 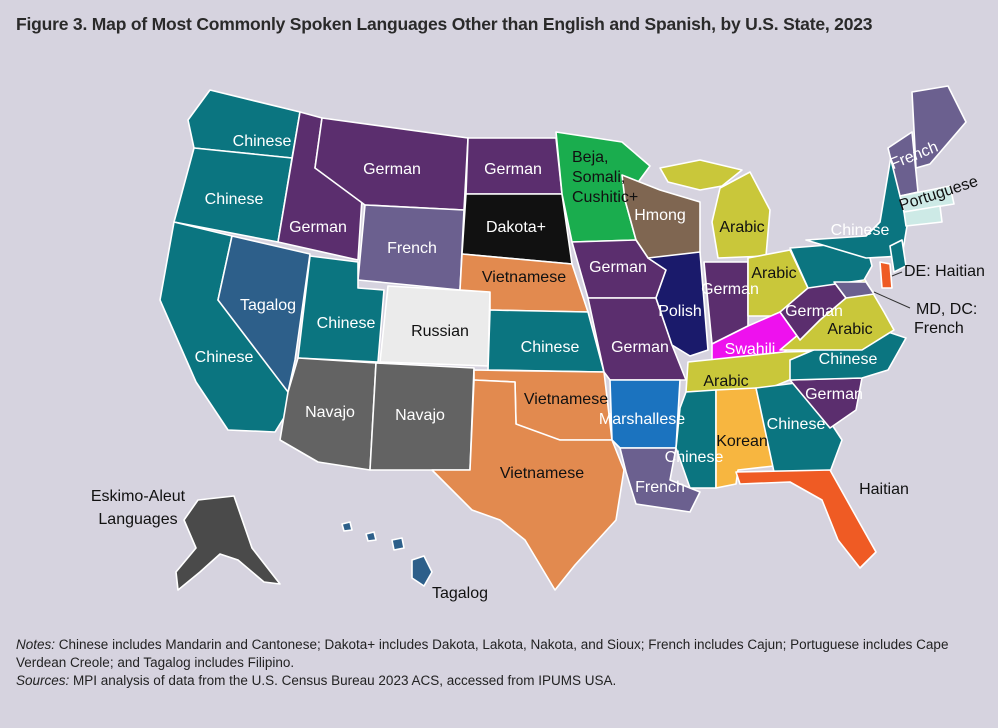 I want to click on label-south-carolina: German, so click(x=834, y=394).